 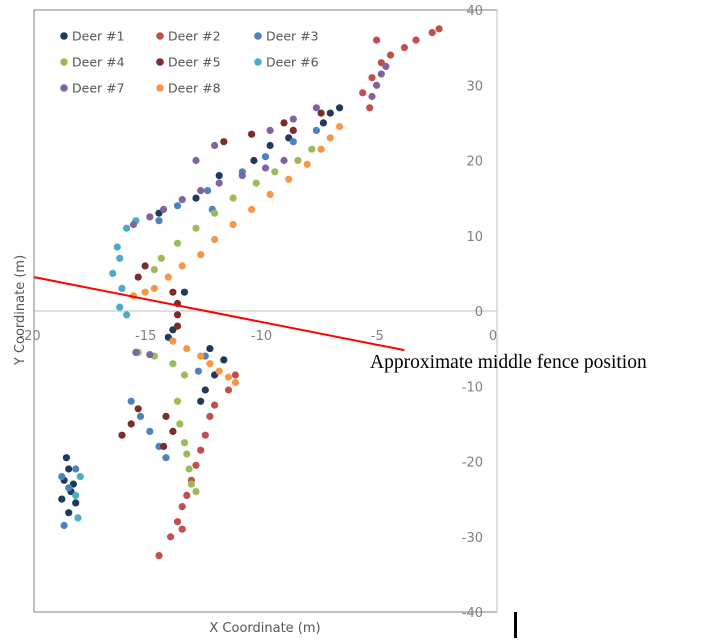 I want to click on y-axis-title: Y Coordinate (m), so click(x=20, y=310).